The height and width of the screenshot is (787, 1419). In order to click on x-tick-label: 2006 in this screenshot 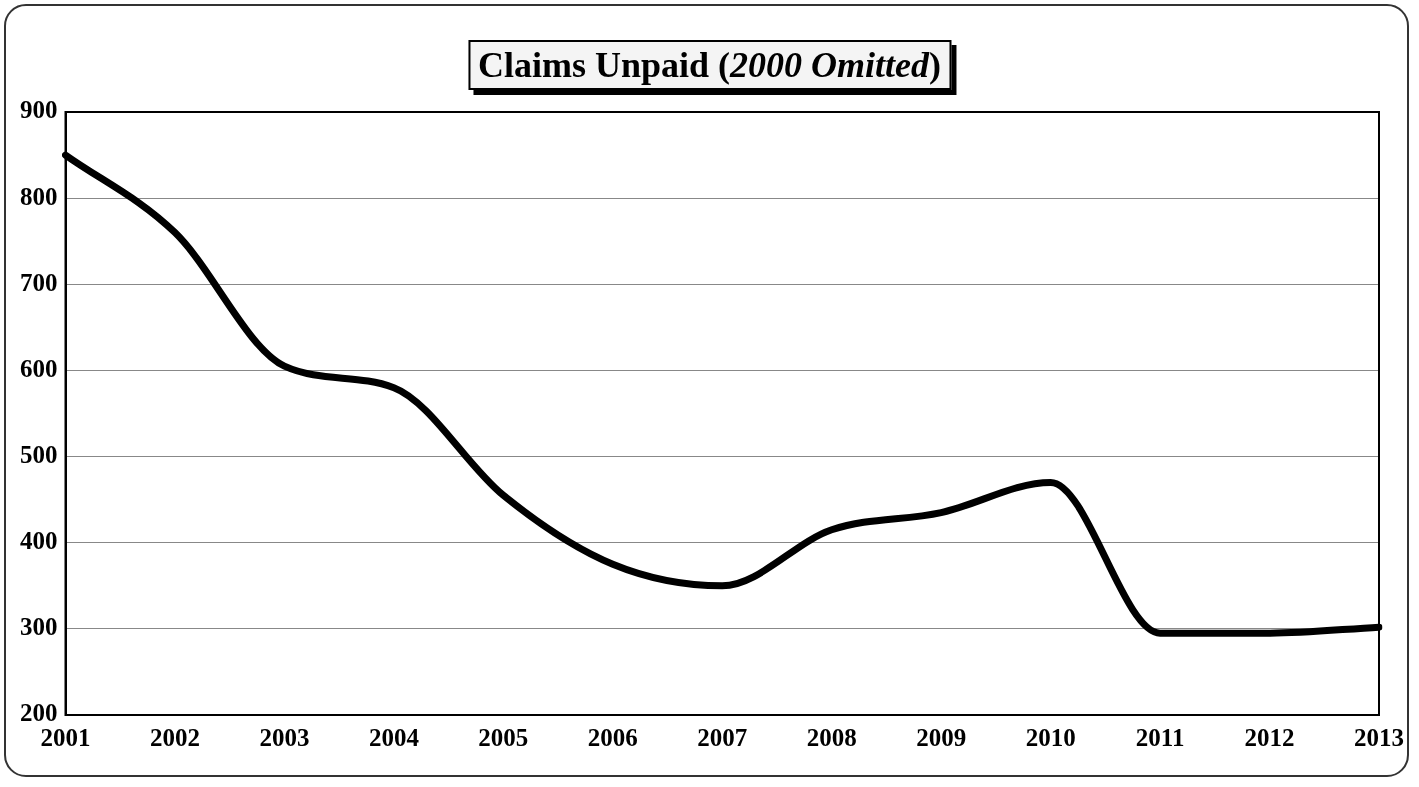, I will do `click(612, 738)`.